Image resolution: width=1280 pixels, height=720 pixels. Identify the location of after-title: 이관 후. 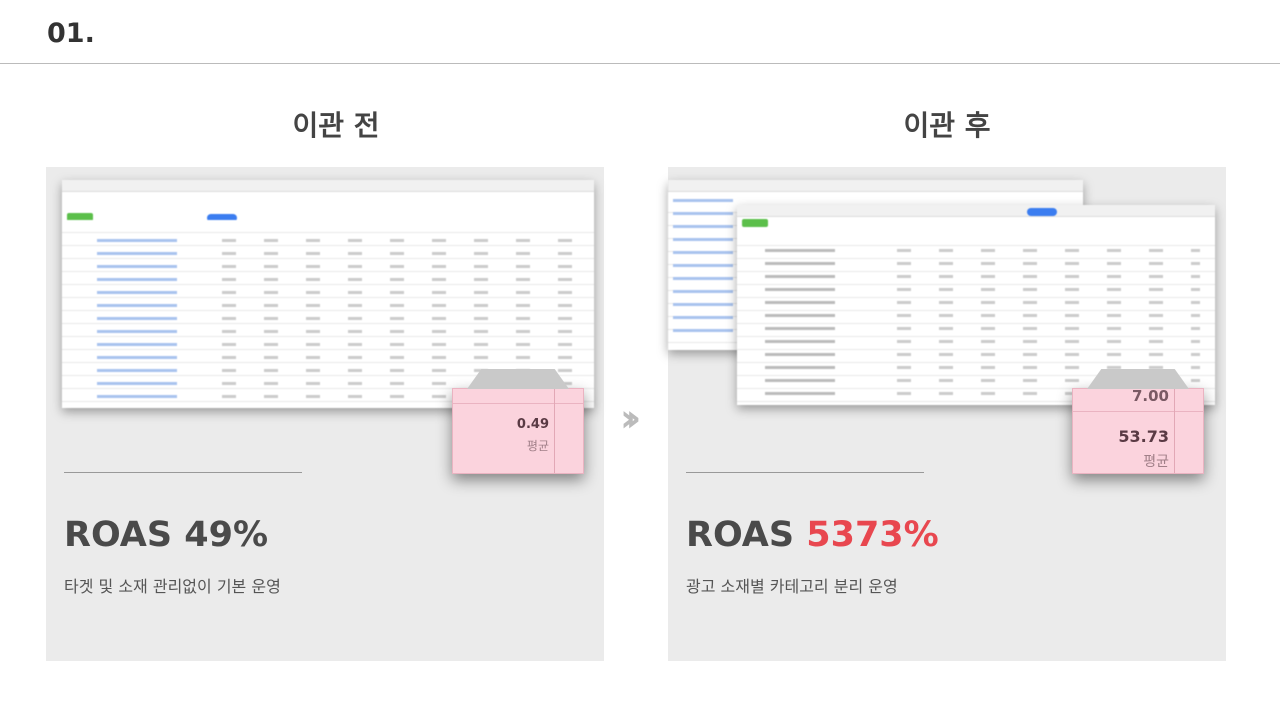
(947, 125).